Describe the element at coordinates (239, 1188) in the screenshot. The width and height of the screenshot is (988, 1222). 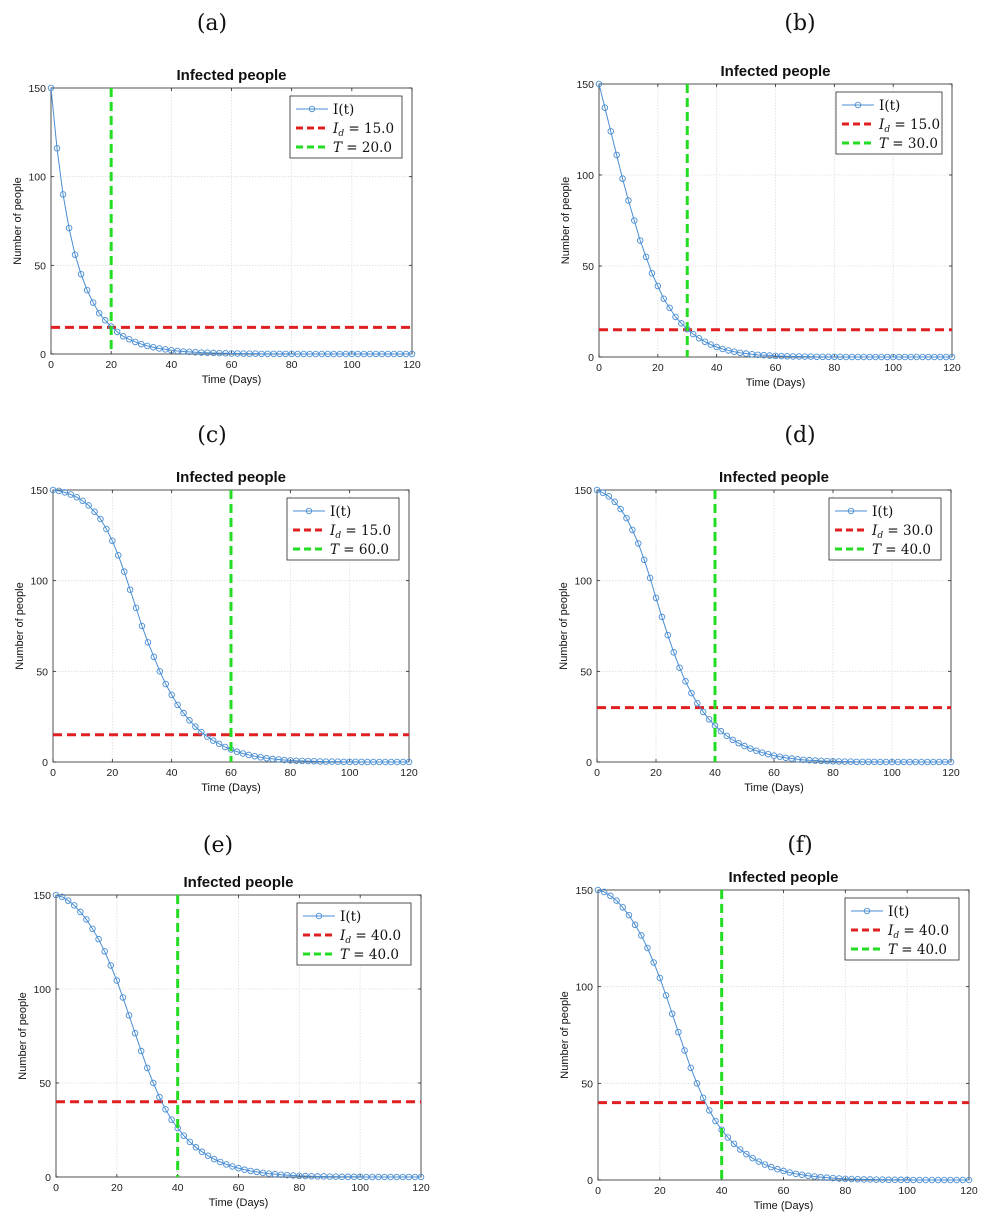
I see `x-tick-label: 60` at that location.